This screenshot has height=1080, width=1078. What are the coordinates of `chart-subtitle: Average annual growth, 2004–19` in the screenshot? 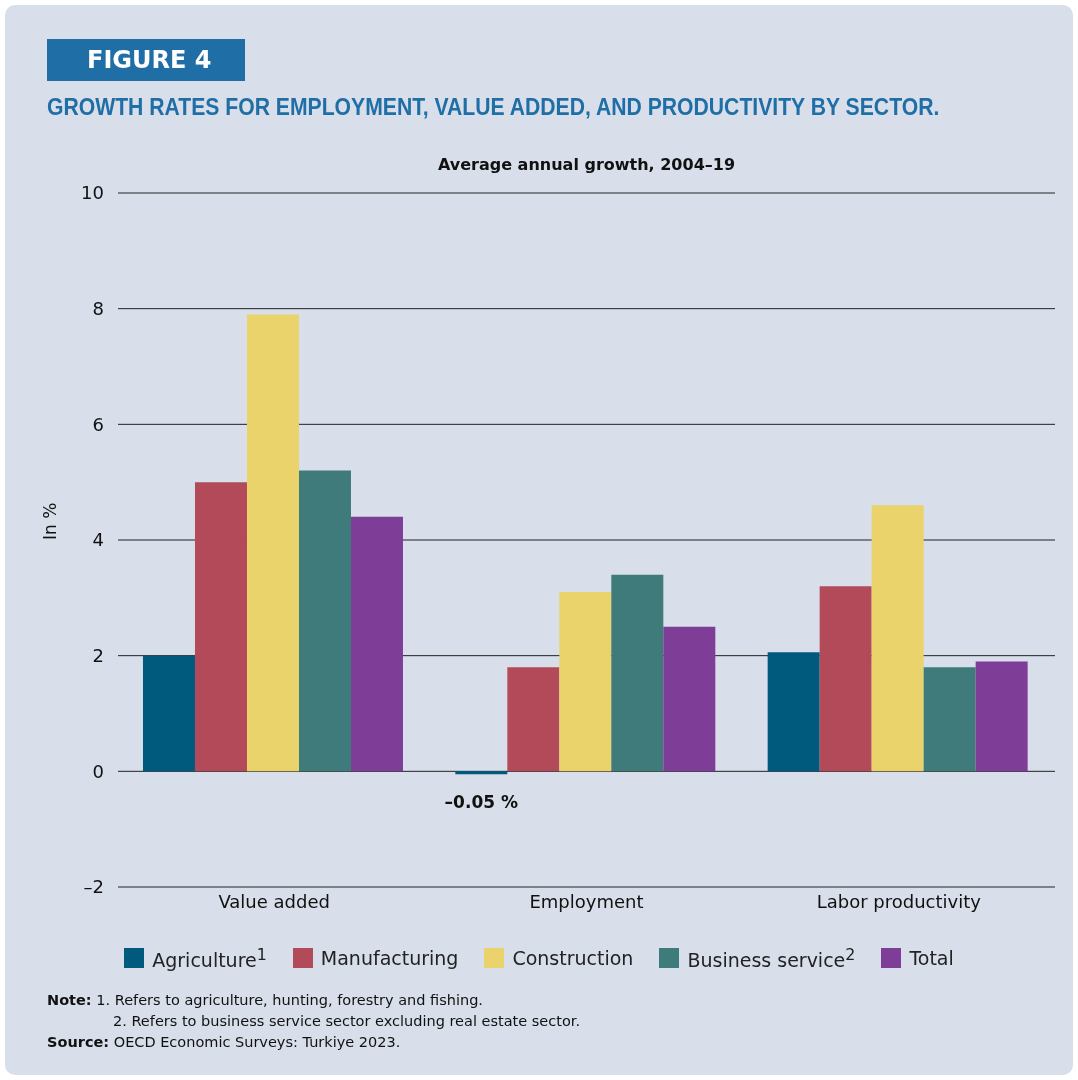 It's located at (586, 164).